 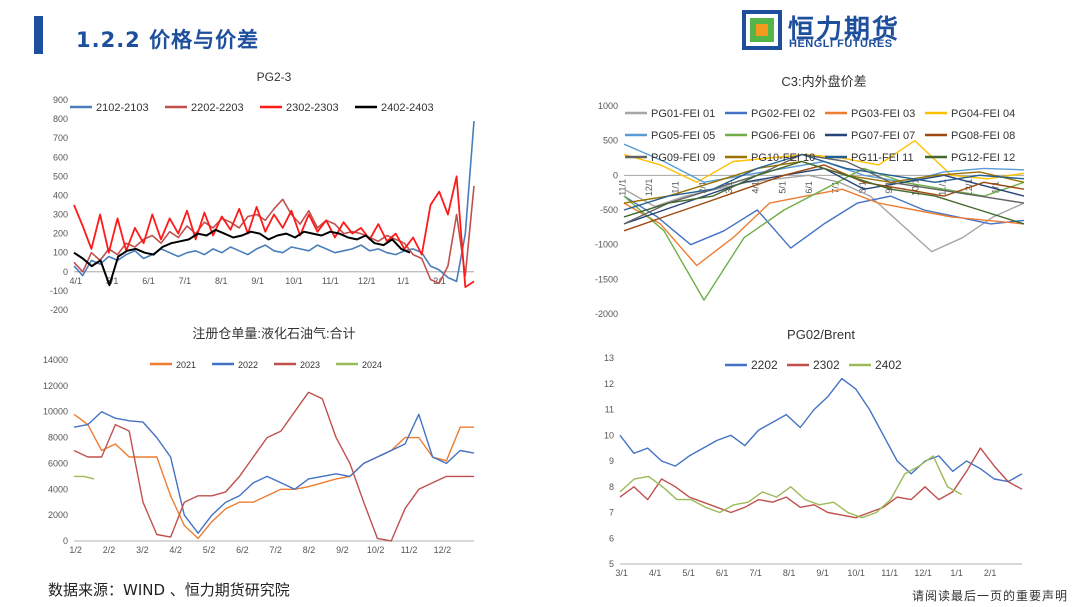 What do you see at coordinates (443, 550) in the screenshot?
I see `x-tick-label: 12/2` at bounding box center [443, 550].